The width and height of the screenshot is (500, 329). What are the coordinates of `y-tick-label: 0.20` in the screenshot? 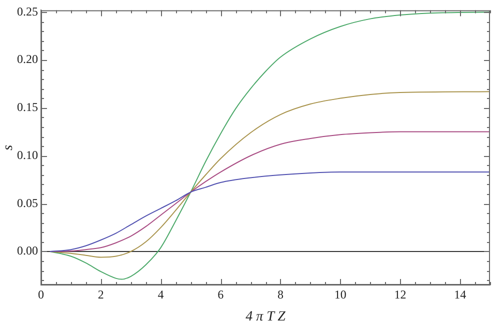 It's located at (27, 59).